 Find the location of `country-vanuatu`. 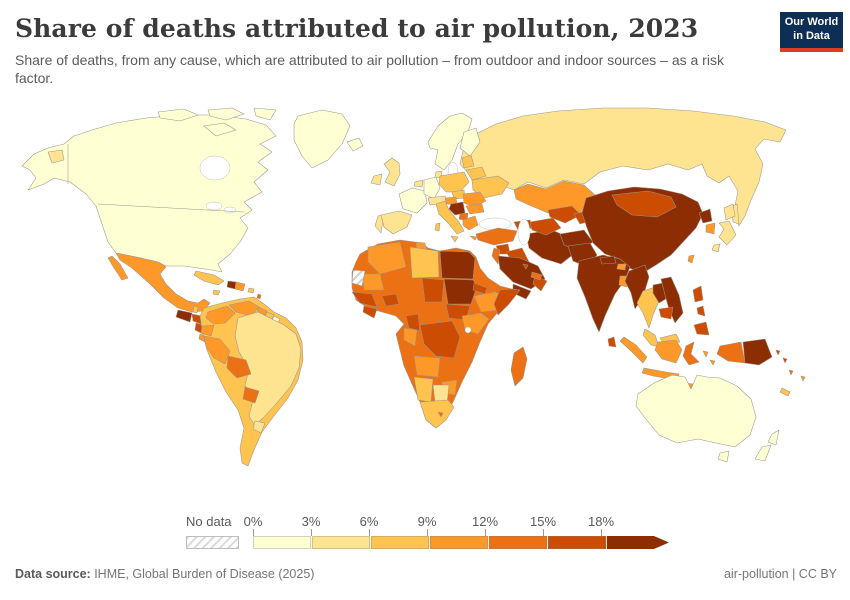

country-vanuatu is located at coordinates (791, 372).